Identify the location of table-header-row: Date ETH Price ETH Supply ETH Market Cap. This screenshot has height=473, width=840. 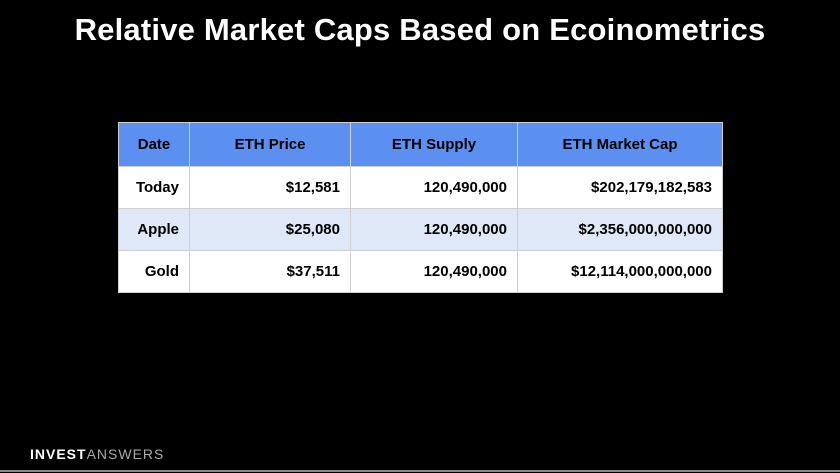
(420, 144).